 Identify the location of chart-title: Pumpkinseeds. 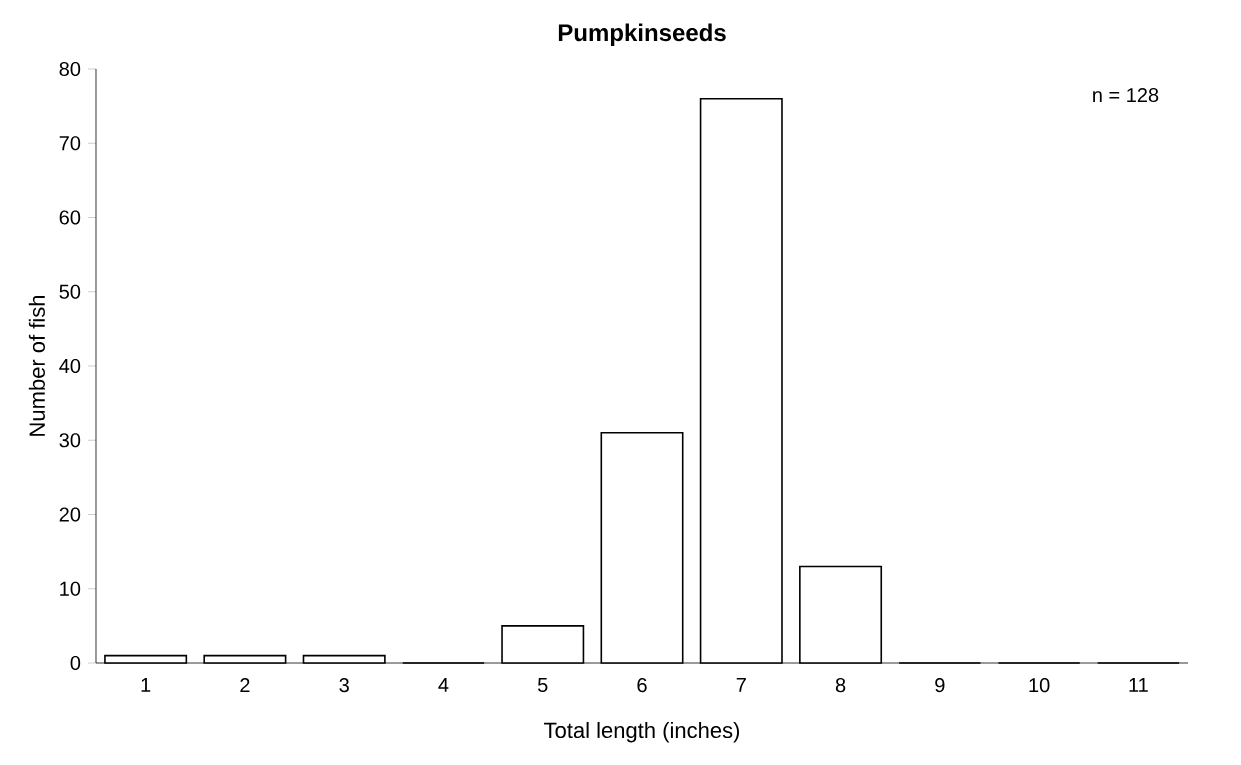
(642, 34).